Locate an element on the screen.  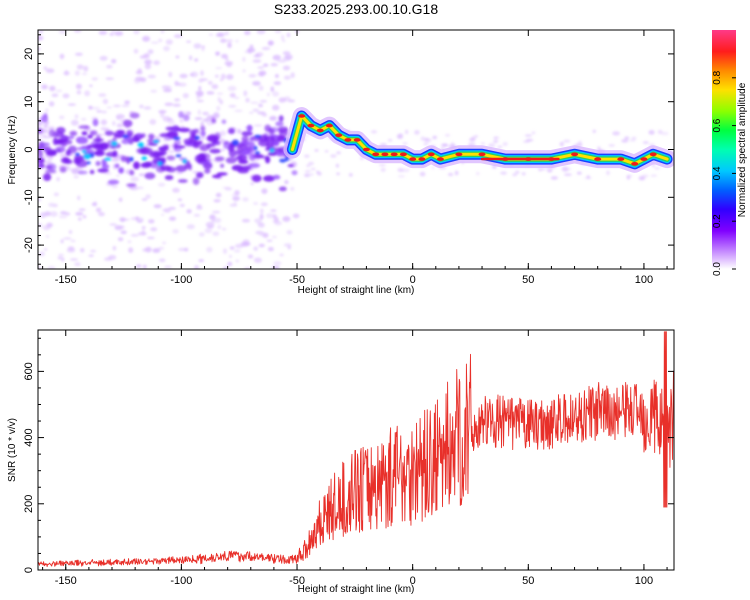
x-tick-label: -50 is located at coordinates (297, 280).